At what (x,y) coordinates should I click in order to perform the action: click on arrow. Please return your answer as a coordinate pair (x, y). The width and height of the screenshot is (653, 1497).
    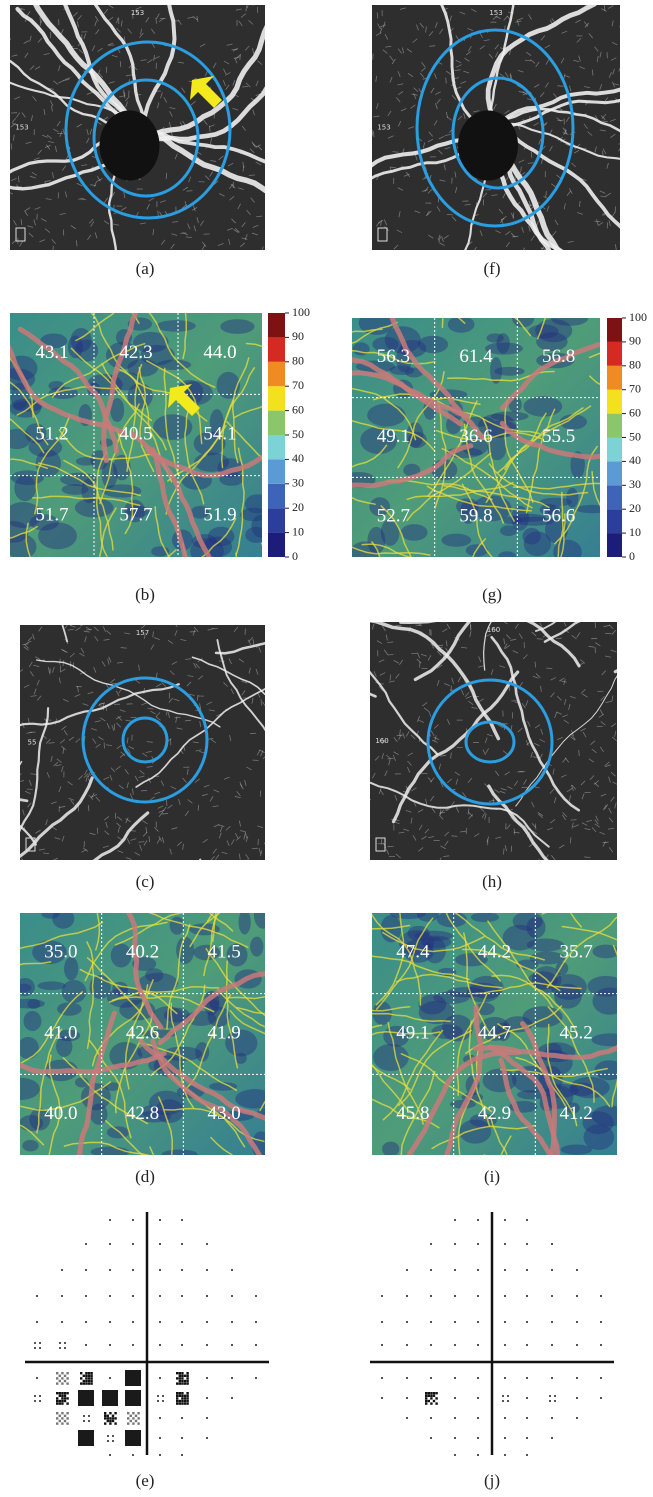
    Looking at the image, I should click on (206, 92).